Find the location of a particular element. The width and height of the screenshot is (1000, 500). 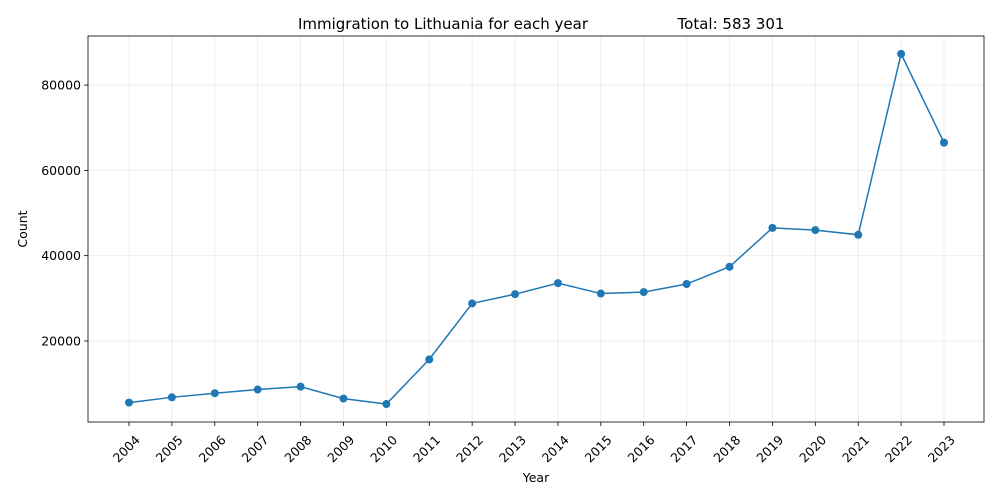

data-point-2019 is located at coordinates (772, 227).